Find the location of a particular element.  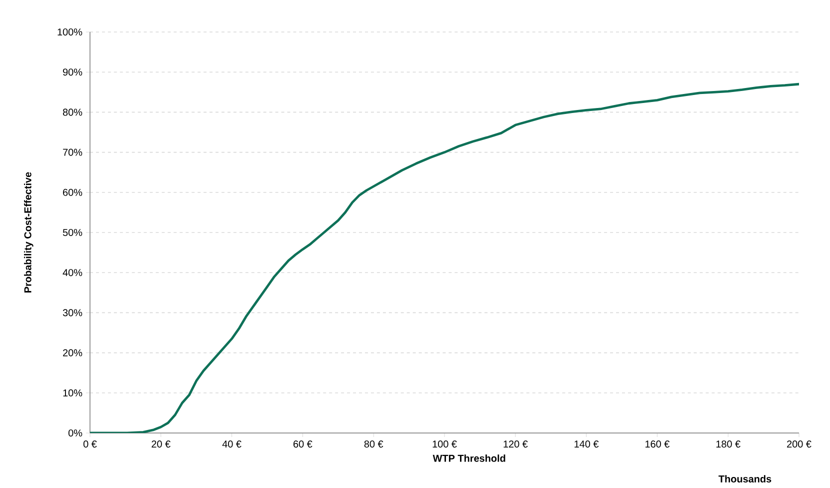

x-tick-label: 20 € is located at coordinates (161, 444).